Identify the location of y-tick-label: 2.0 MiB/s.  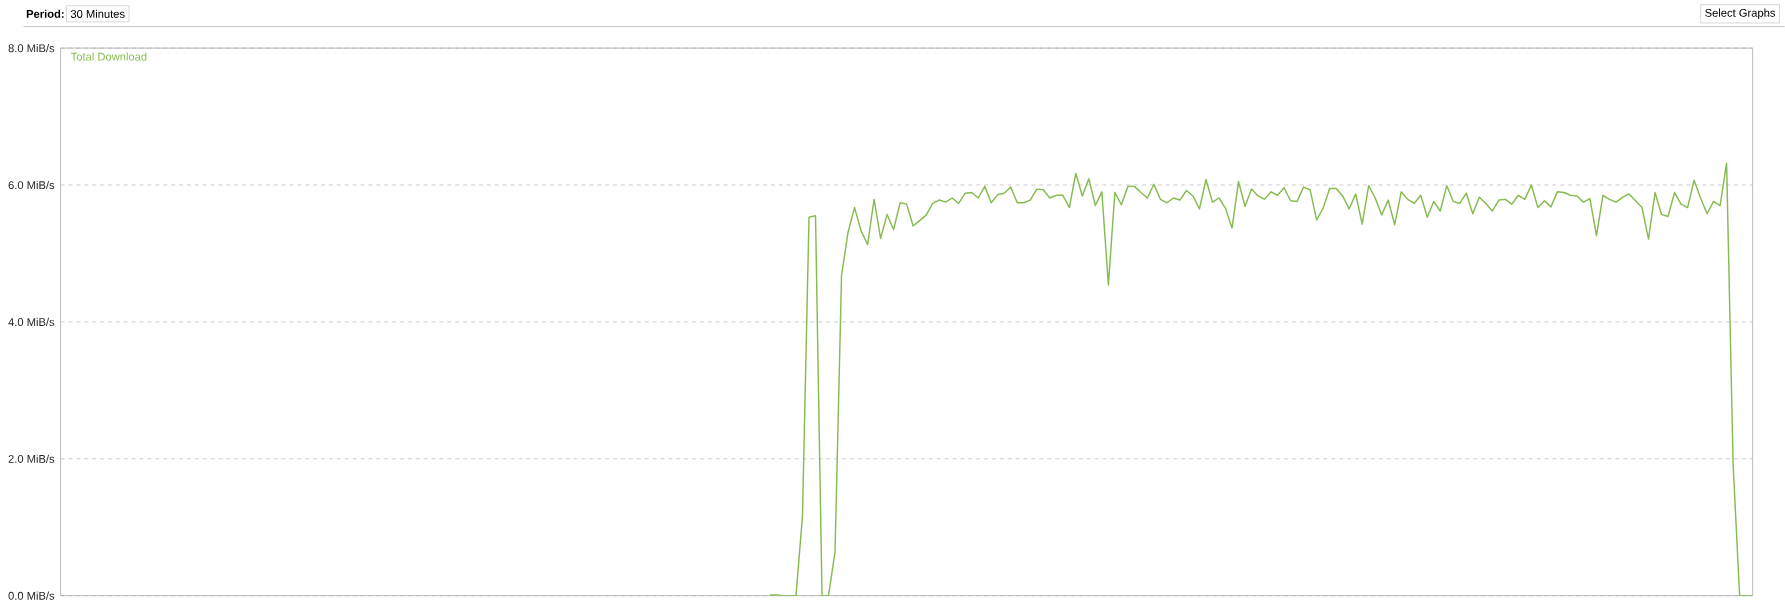
(31, 459).